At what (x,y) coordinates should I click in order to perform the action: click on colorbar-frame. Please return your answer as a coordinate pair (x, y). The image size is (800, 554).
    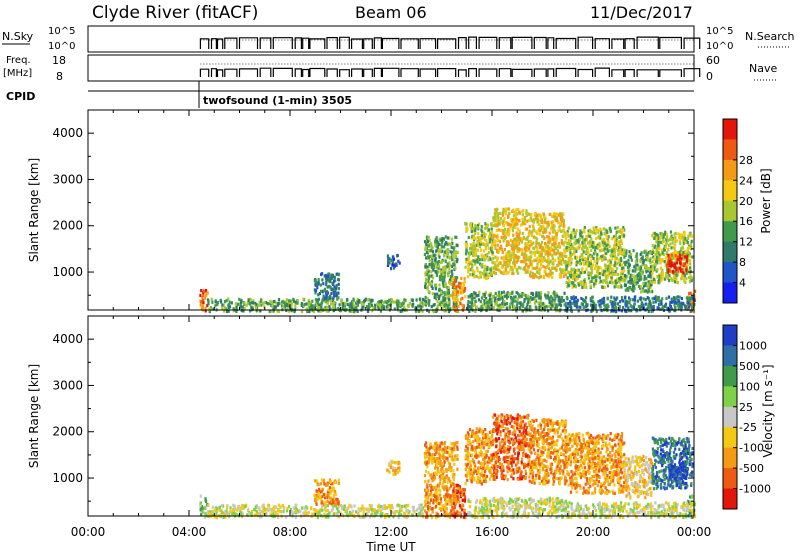
    Looking at the image, I should click on (730, 211).